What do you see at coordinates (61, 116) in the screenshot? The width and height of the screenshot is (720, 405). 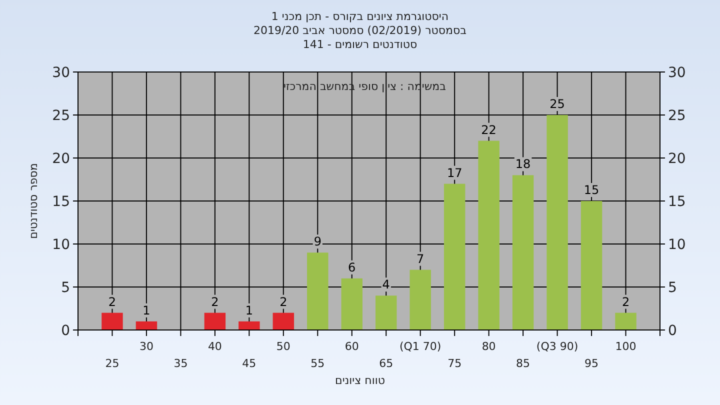 I see `y-tick-label: 25` at bounding box center [61, 116].